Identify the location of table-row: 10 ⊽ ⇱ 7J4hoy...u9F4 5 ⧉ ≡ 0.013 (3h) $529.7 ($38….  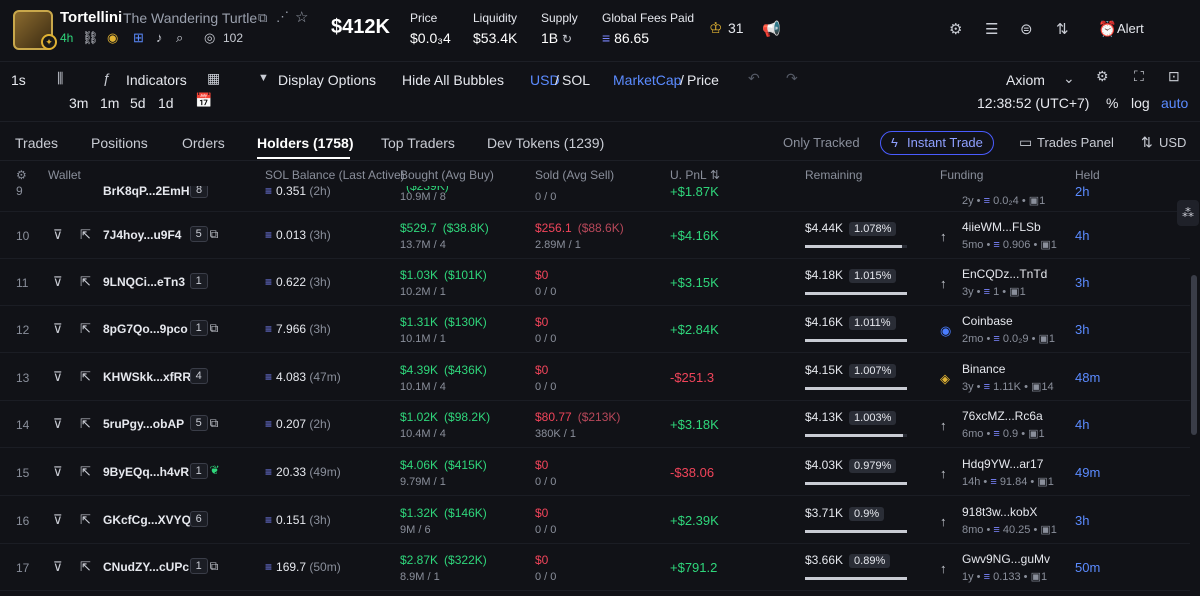
(595, 235).